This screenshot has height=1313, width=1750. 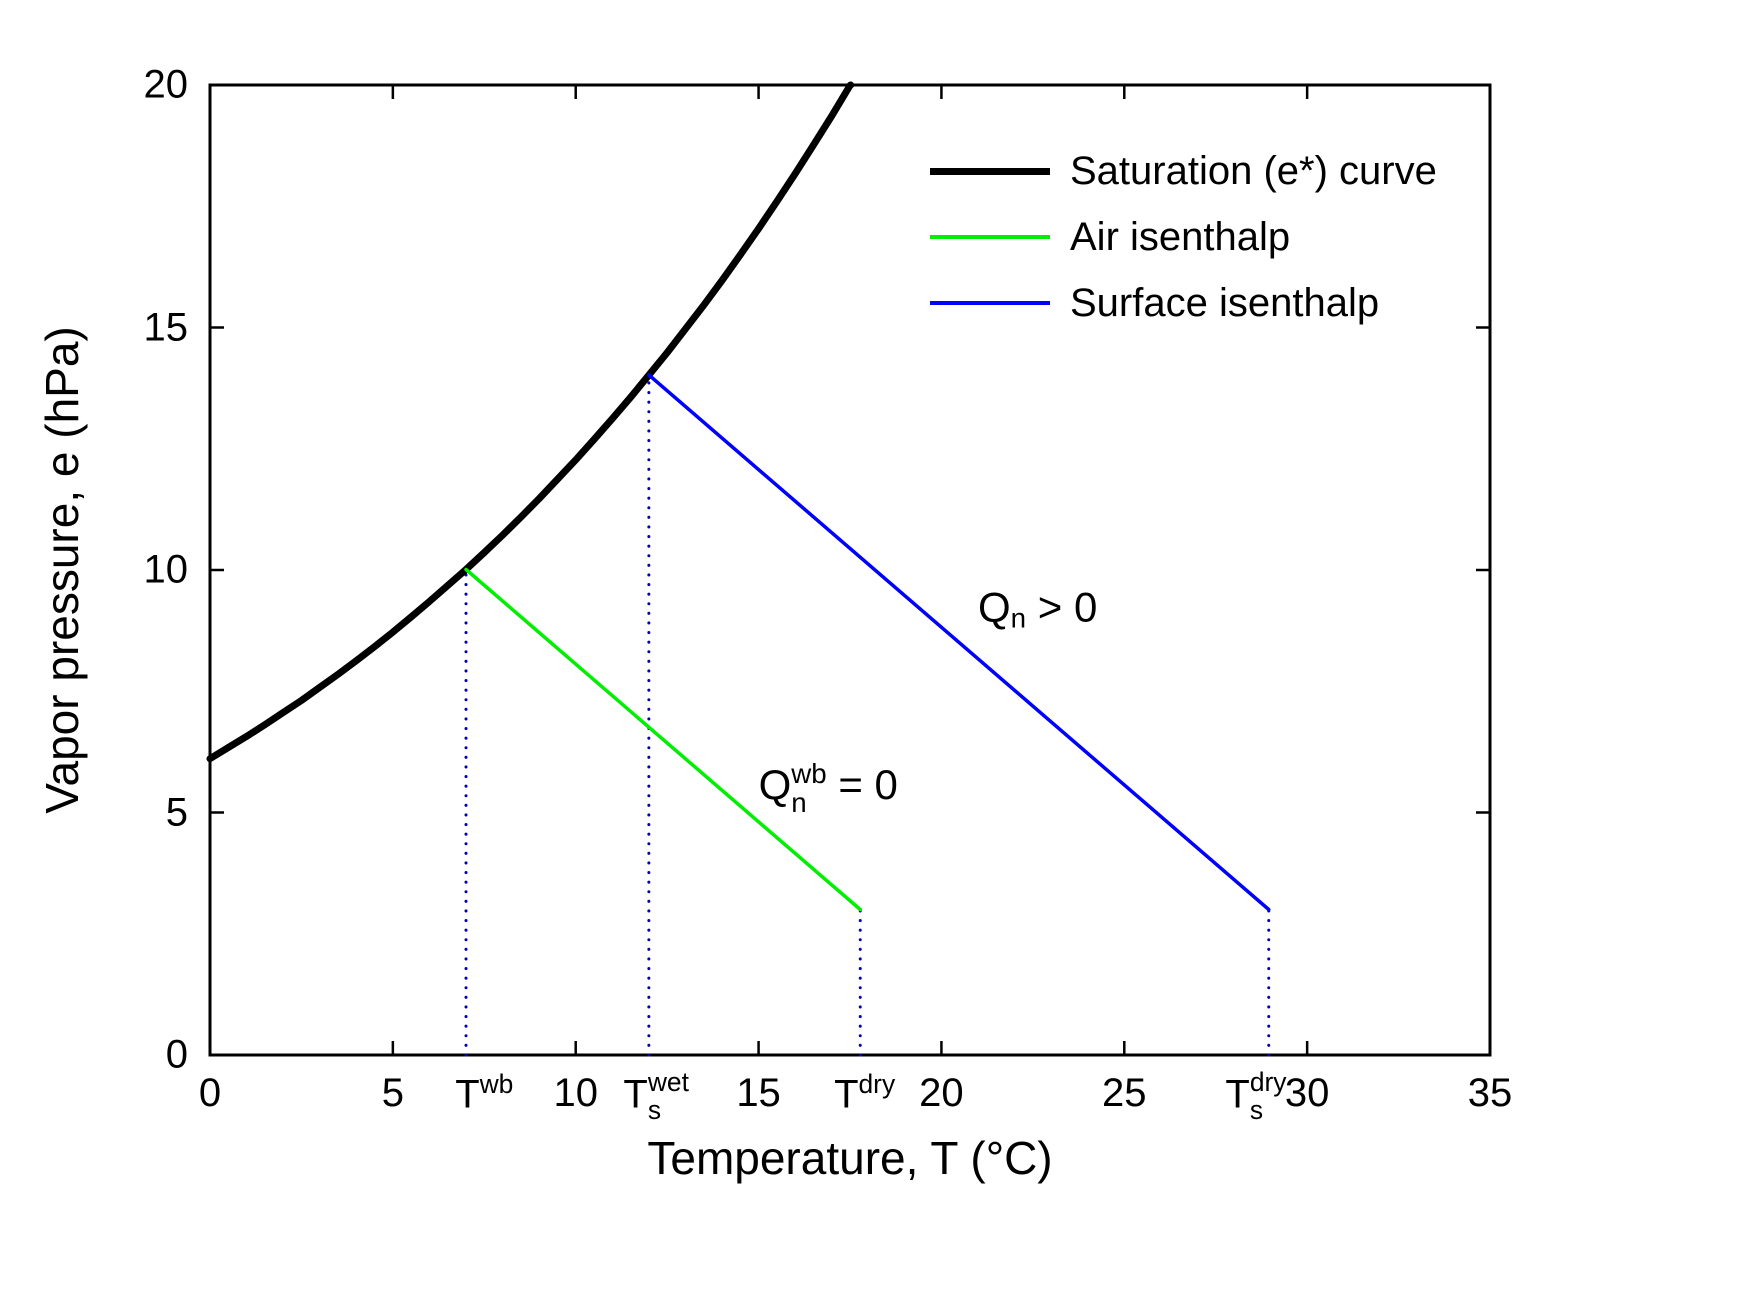 I want to click on legend-line-sample-surface-isenthalp, so click(x=990, y=303).